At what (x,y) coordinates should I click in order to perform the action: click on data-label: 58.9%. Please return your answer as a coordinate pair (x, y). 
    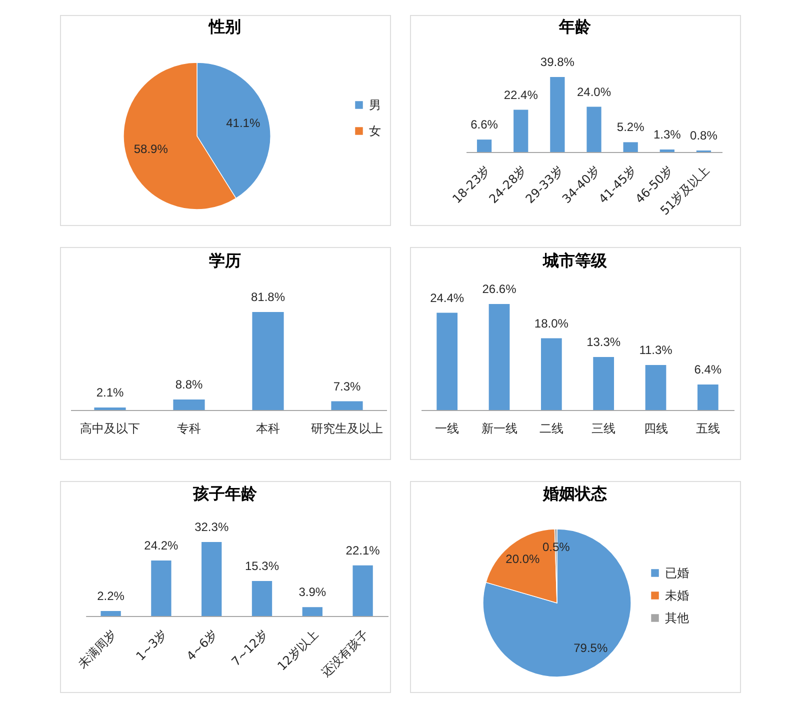
    Looking at the image, I should click on (151, 149).